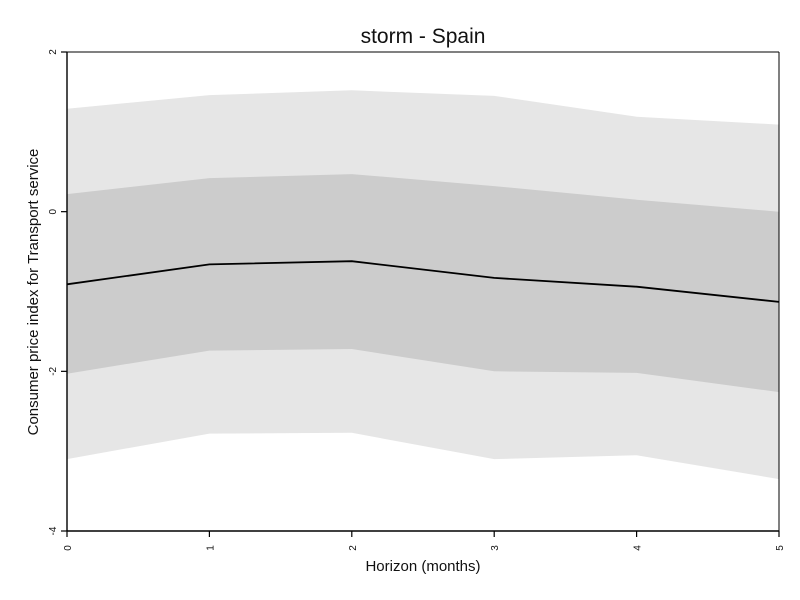 This screenshot has width=800, height=600. What do you see at coordinates (53, 211) in the screenshot?
I see `y-tick-label: 0` at bounding box center [53, 211].